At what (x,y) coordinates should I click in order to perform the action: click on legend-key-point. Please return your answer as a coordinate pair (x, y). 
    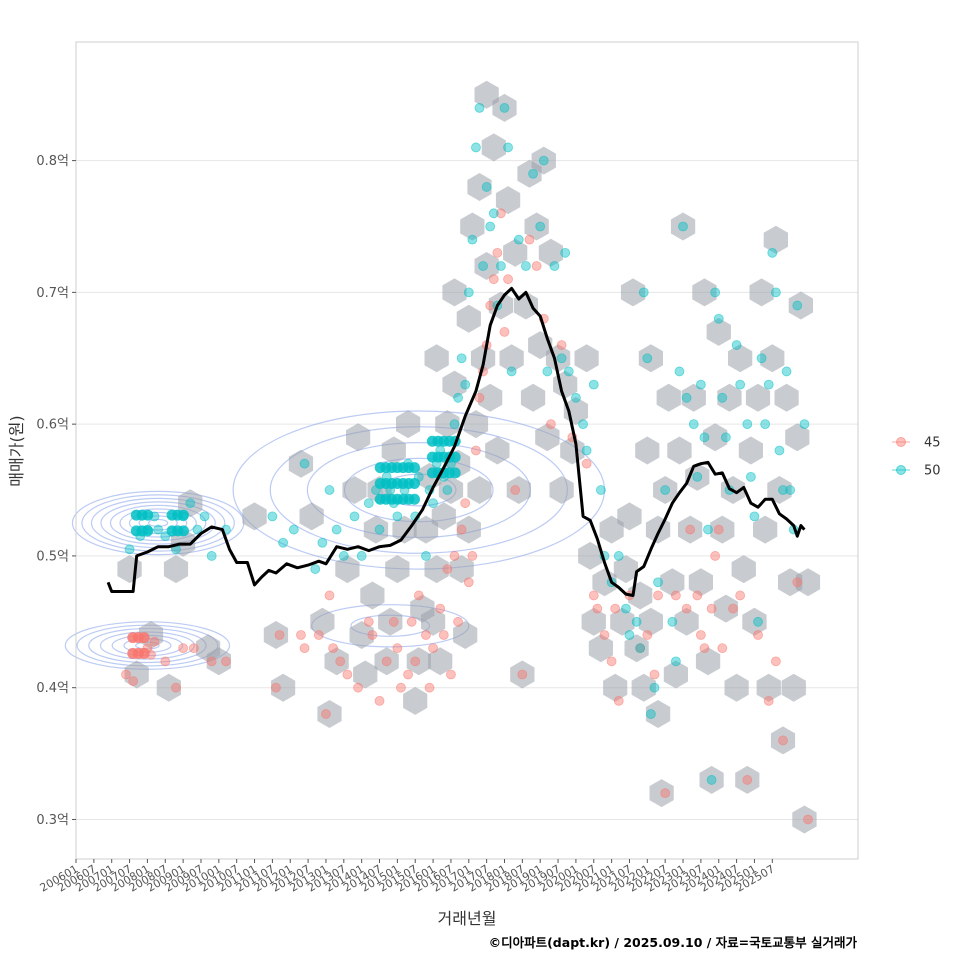
    Looking at the image, I should click on (901, 470).